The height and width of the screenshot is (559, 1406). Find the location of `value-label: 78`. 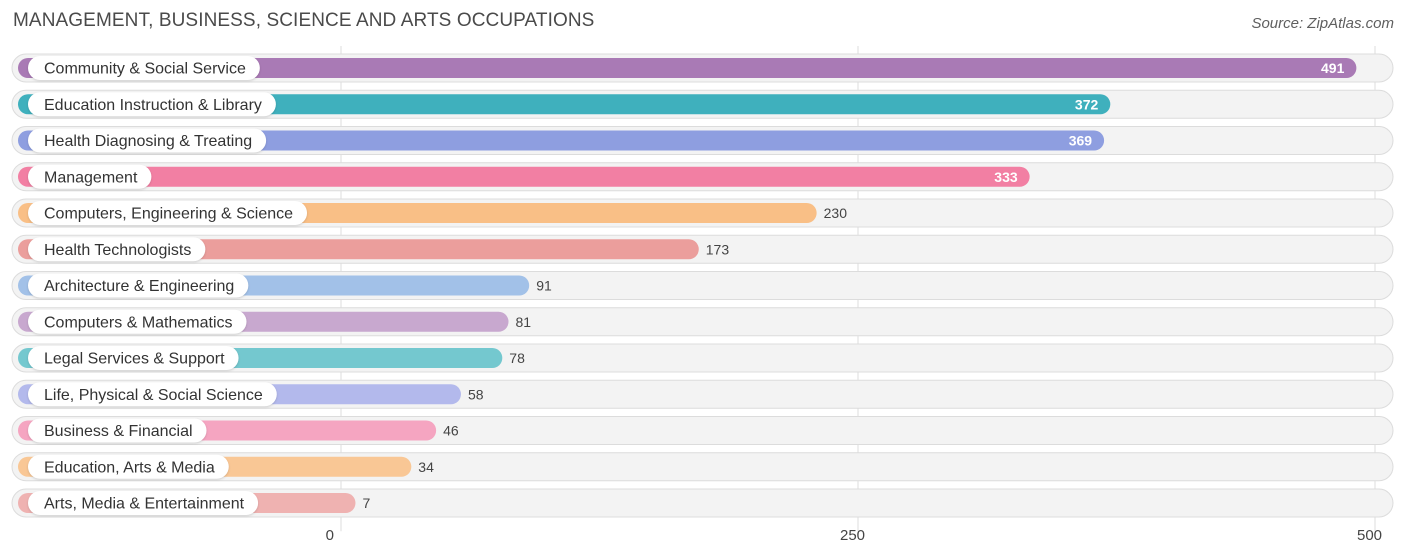

value-label: 78 is located at coordinates (517, 358).